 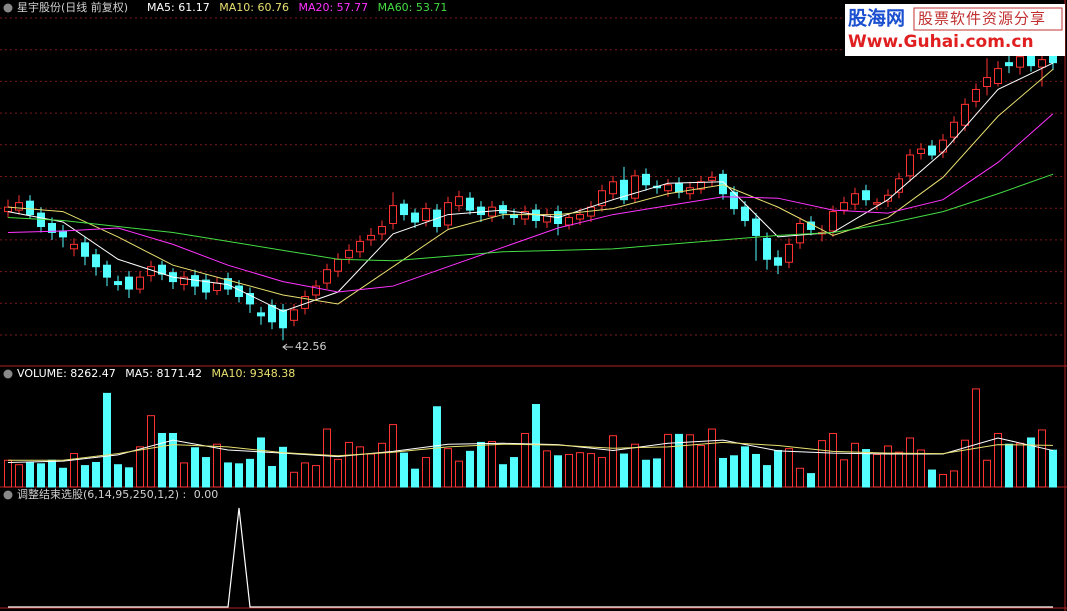 I want to click on legend-value: 53.71, so click(x=432, y=7).